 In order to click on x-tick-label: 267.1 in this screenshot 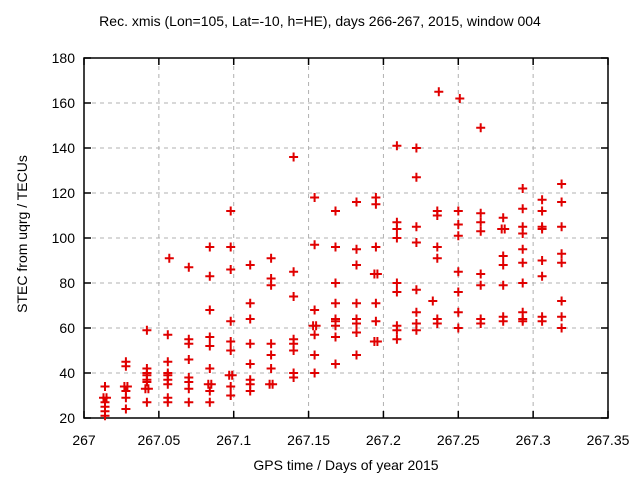, I will do `click(233, 440)`.